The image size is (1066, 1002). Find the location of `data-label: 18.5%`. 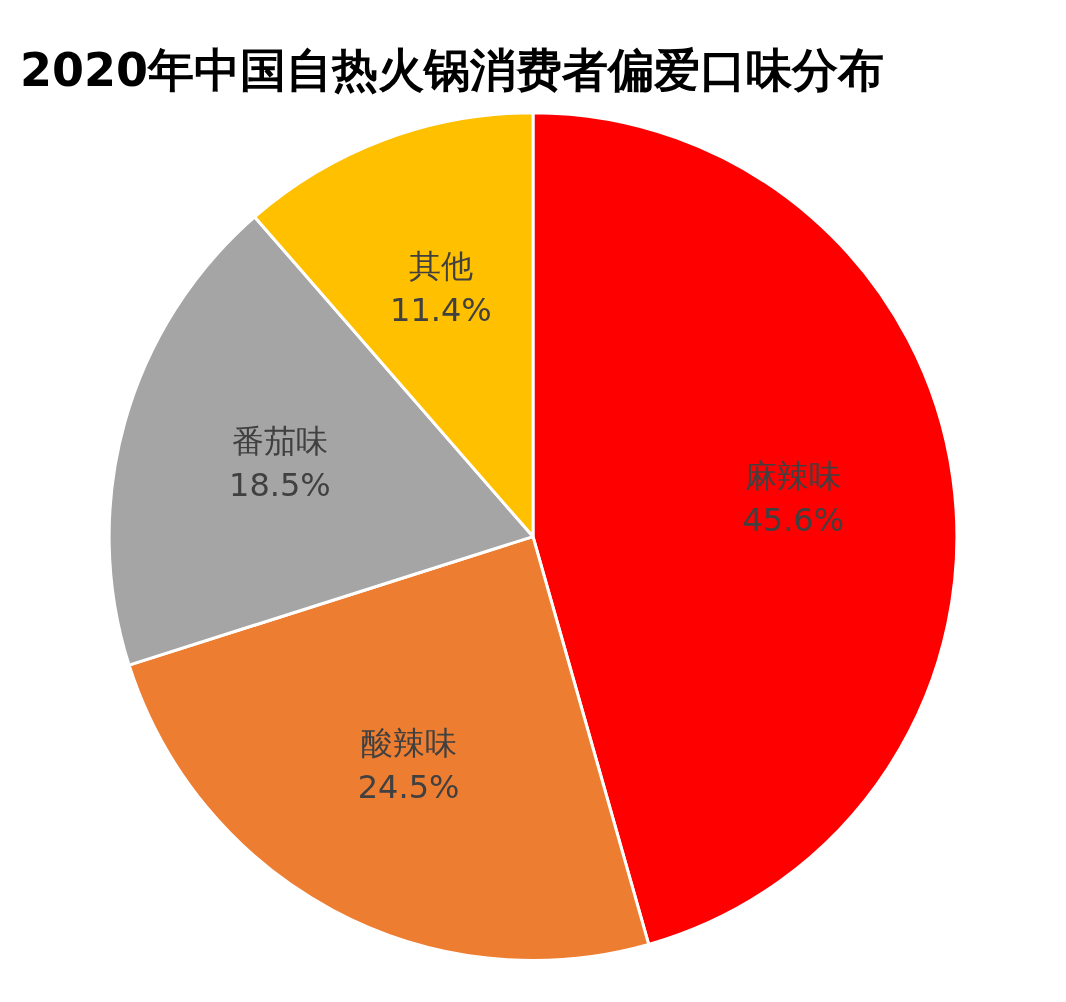

data-label: 18.5% is located at coordinates (280, 484).